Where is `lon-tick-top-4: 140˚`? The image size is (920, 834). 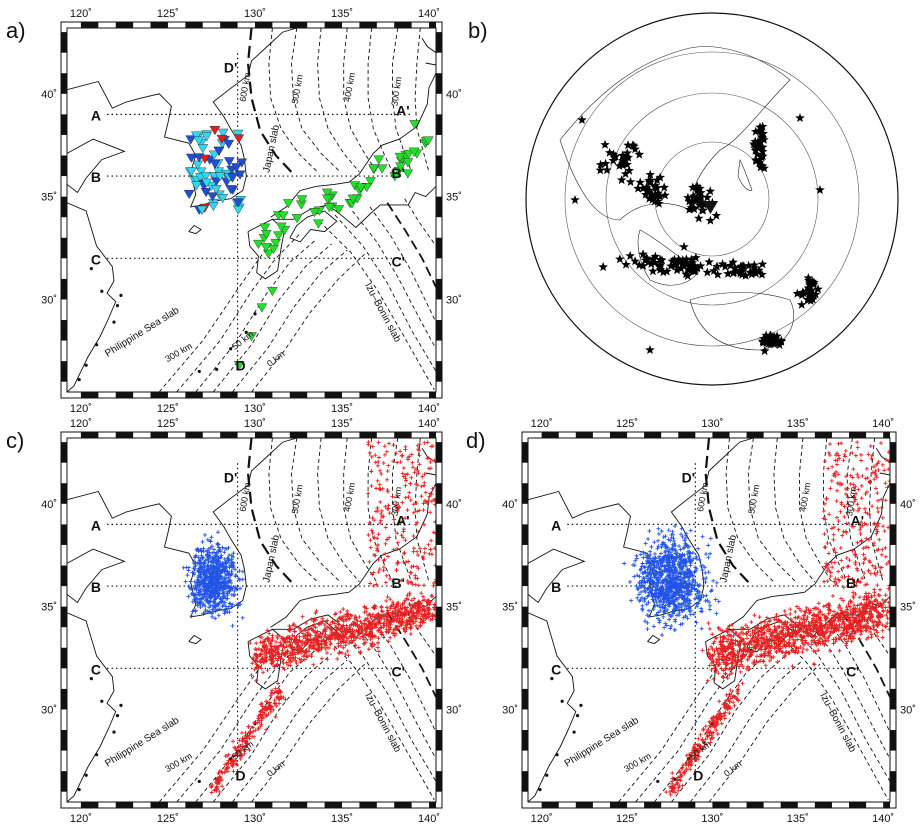 lon-tick-top-4: 140˚ is located at coordinates (429, 14).